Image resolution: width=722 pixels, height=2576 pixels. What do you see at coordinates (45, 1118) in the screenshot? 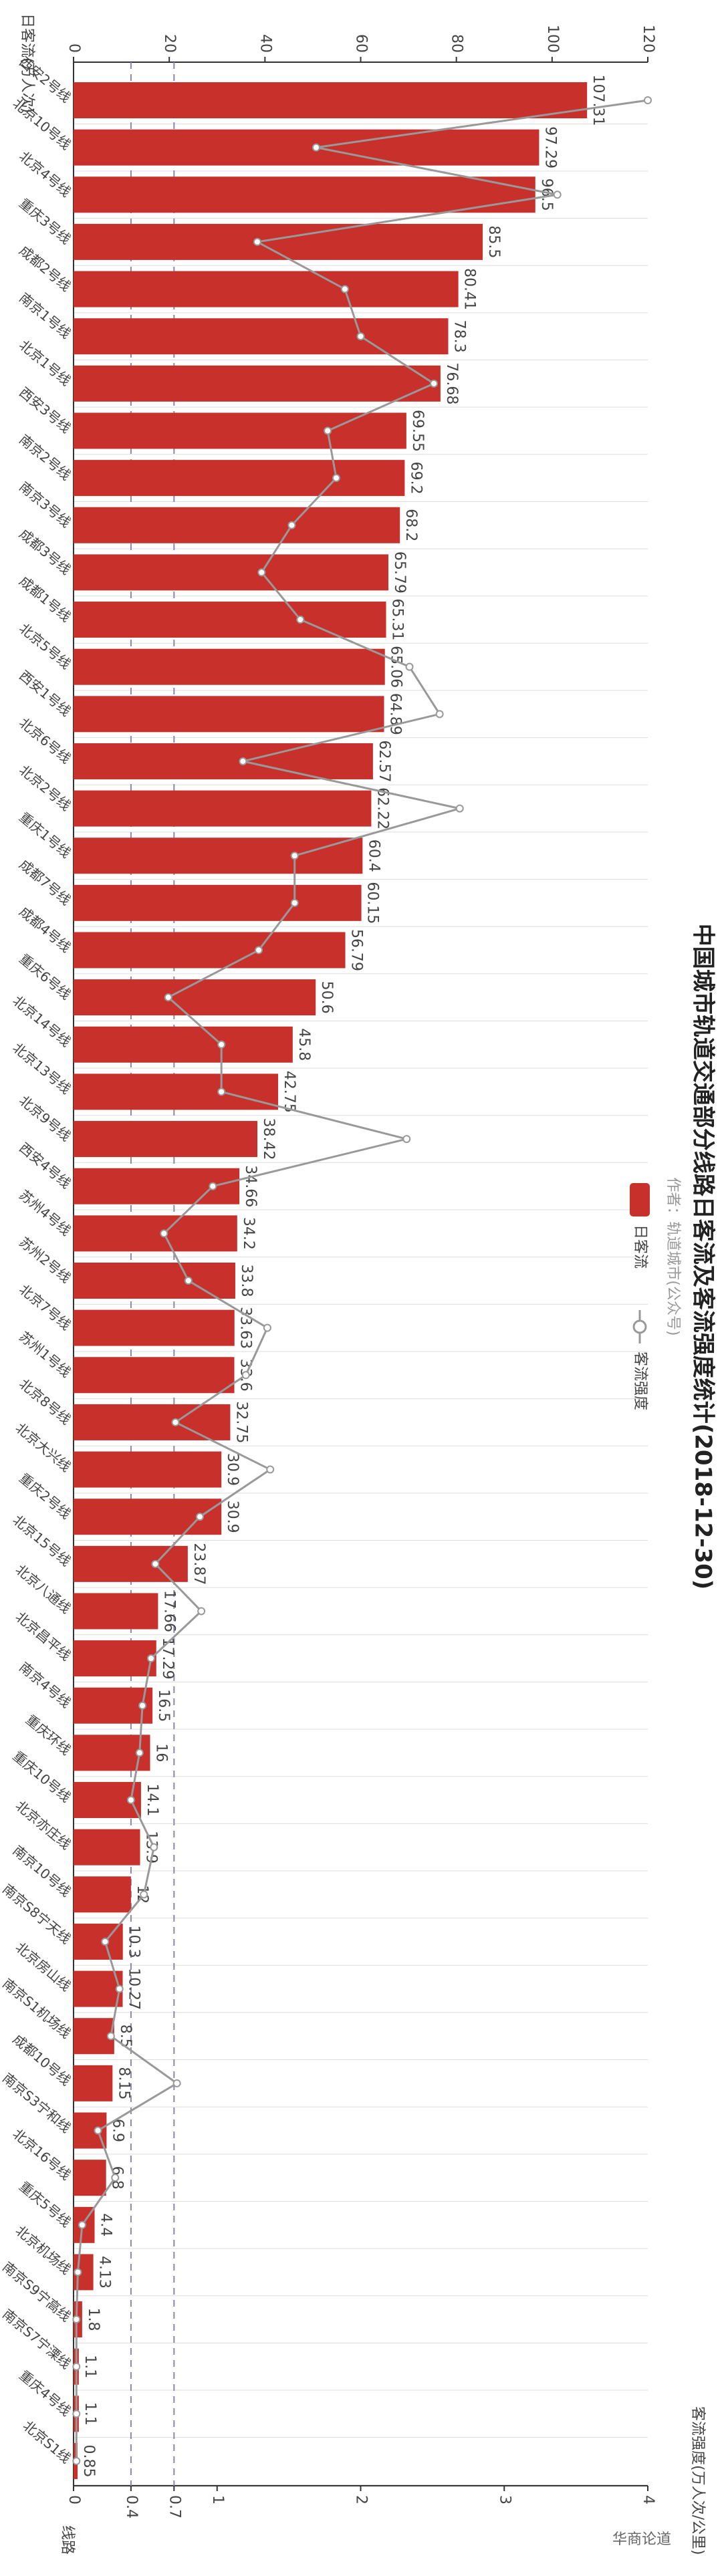
I see `y-tick-label: 北京9号线` at bounding box center [45, 1118].